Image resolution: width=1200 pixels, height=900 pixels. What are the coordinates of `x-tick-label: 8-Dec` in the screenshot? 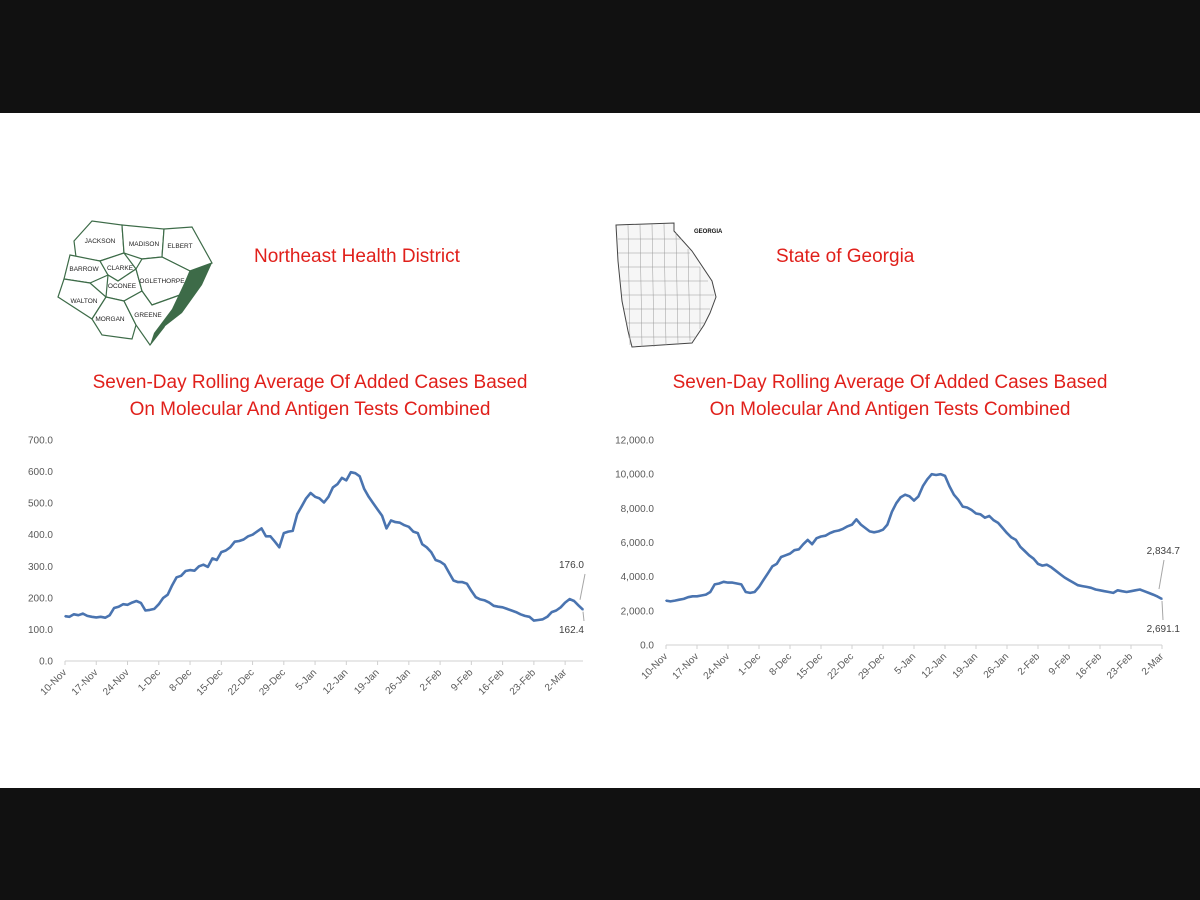 It's located at (181, 680).